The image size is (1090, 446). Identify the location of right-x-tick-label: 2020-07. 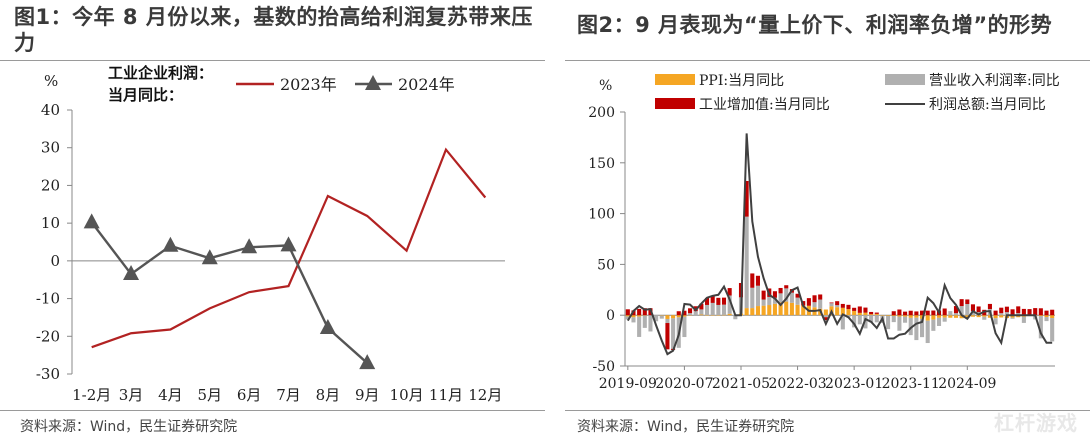
(684, 384).